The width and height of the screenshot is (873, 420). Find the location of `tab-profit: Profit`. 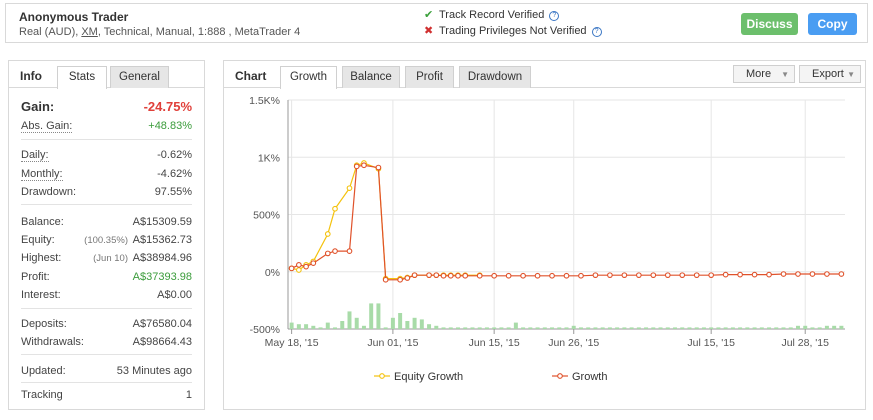

tab-profit: Profit is located at coordinates (429, 77).